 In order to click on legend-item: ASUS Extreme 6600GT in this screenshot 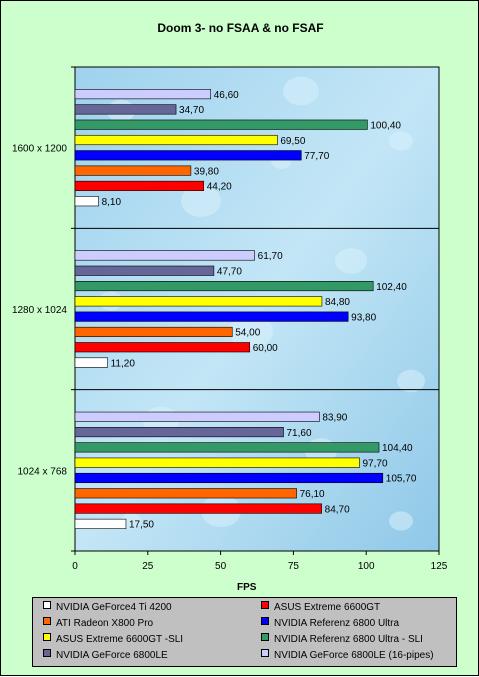, I will do `click(320, 608)`.